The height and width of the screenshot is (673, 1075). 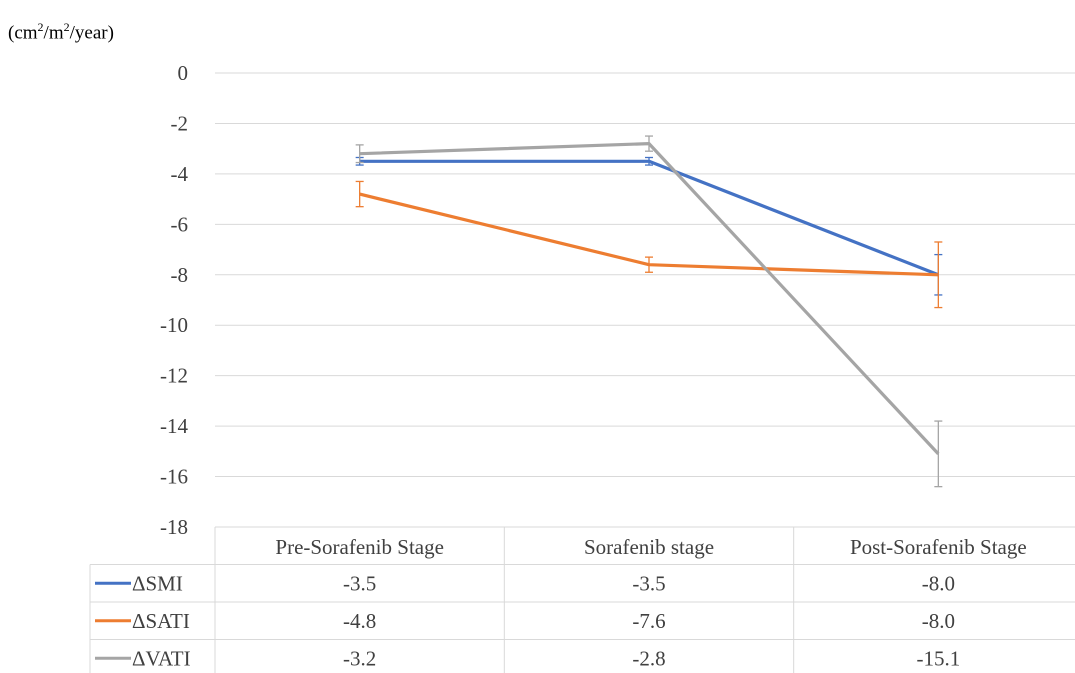 I want to click on data-label: -2.8, so click(x=648, y=658).